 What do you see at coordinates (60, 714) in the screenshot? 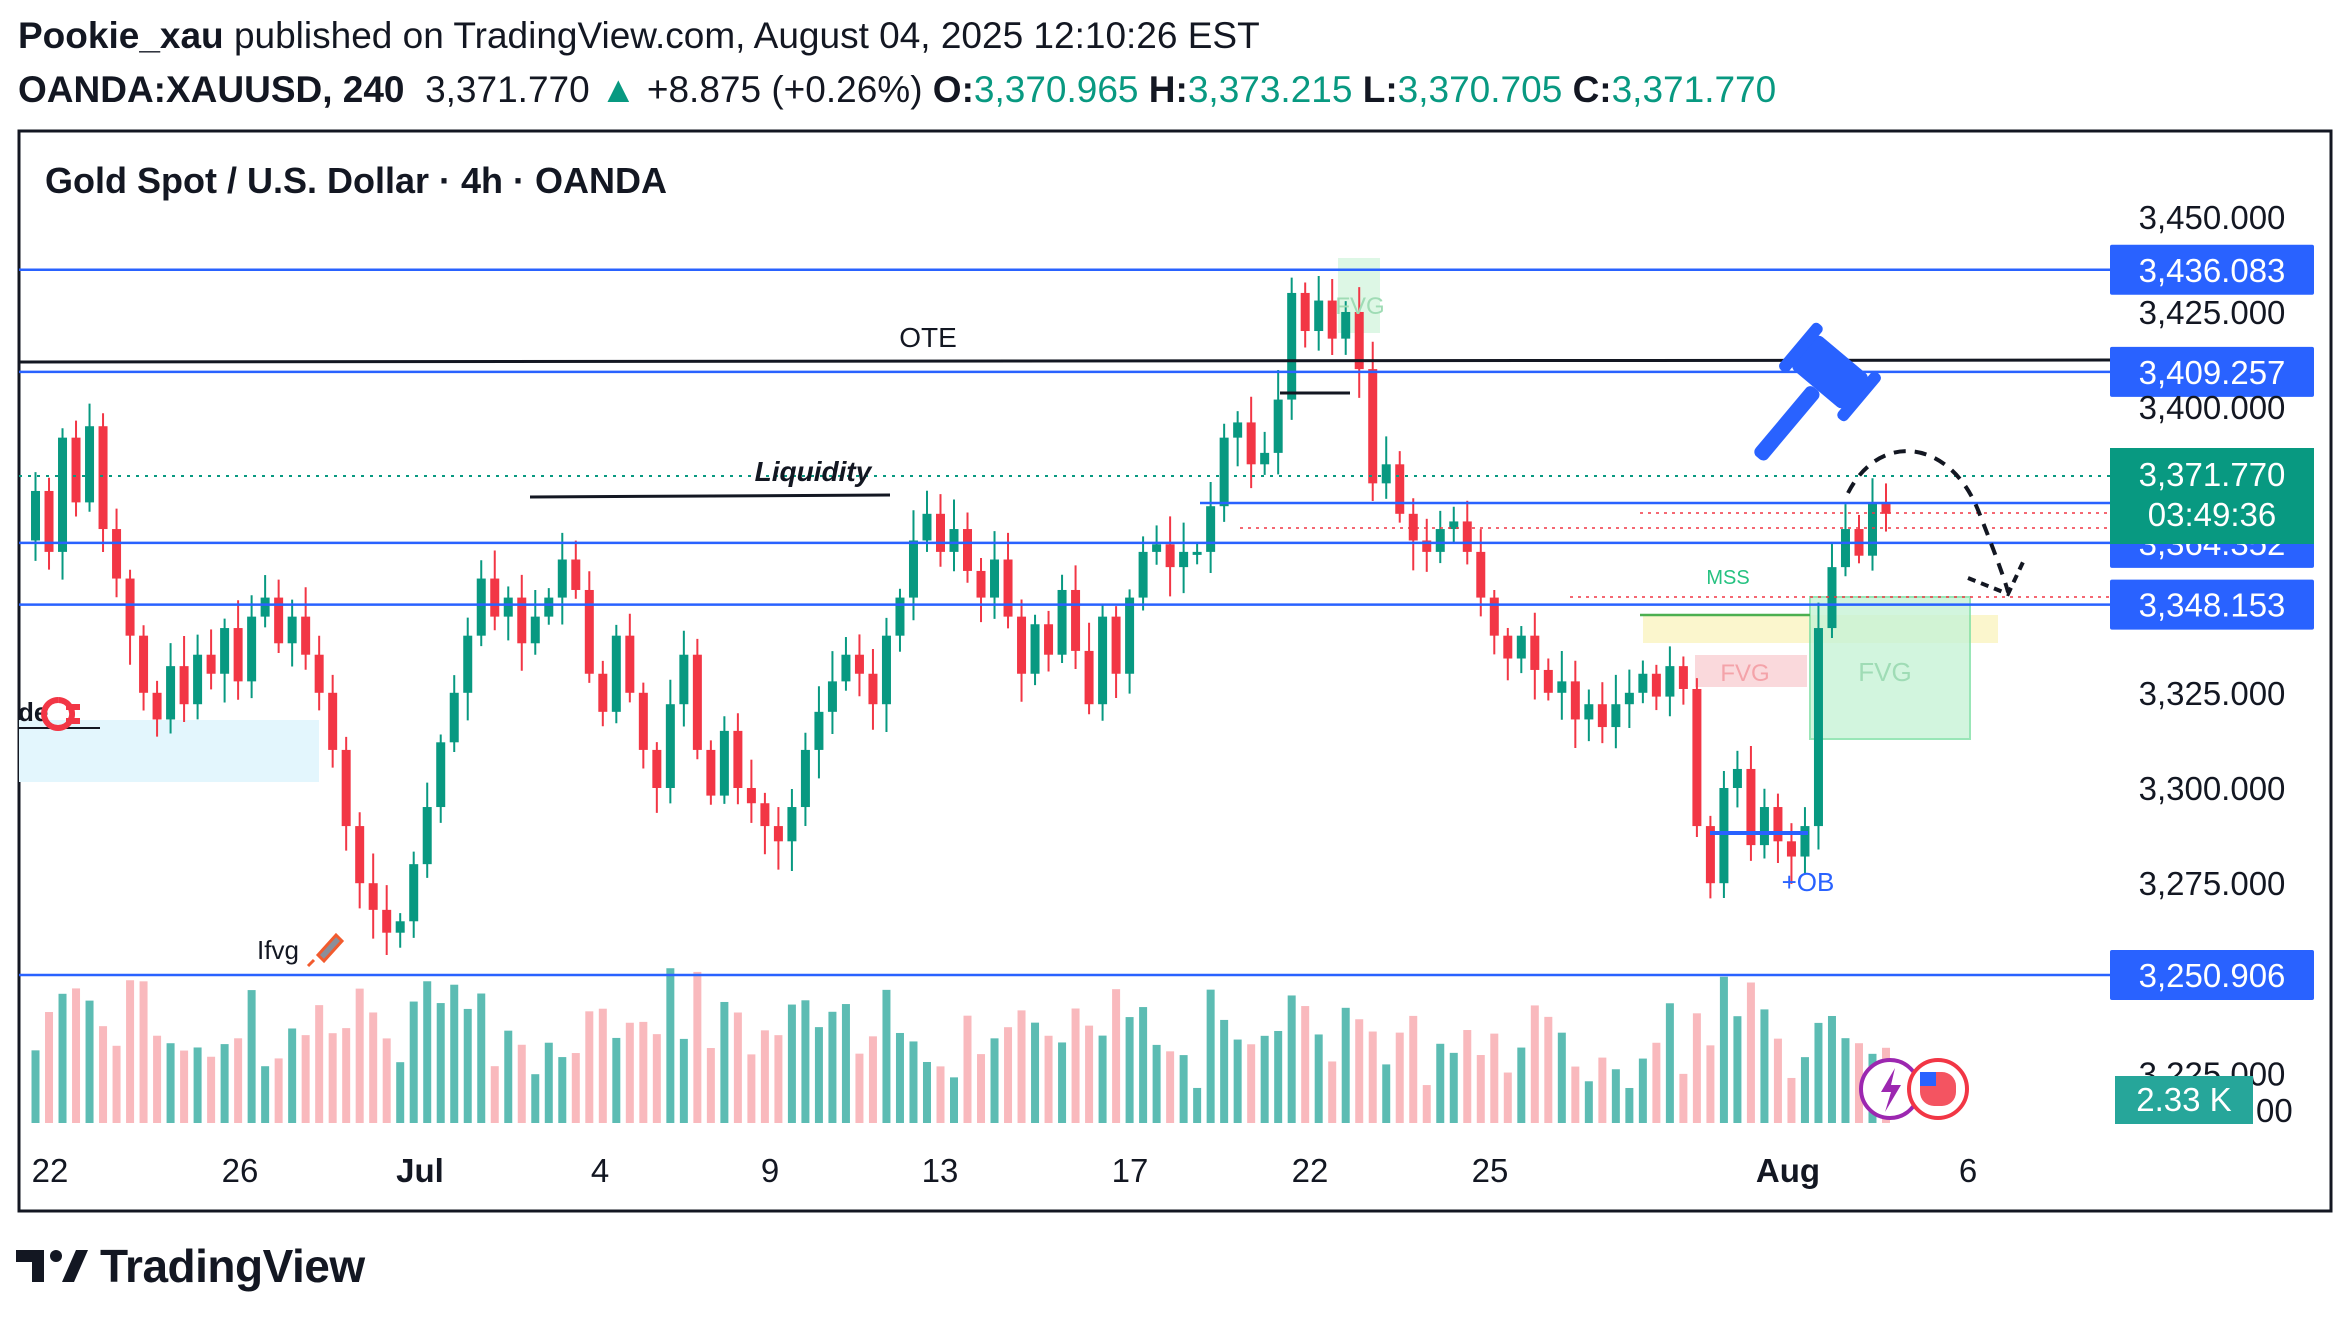
I see `magnet-icon` at bounding box center [60, 714].